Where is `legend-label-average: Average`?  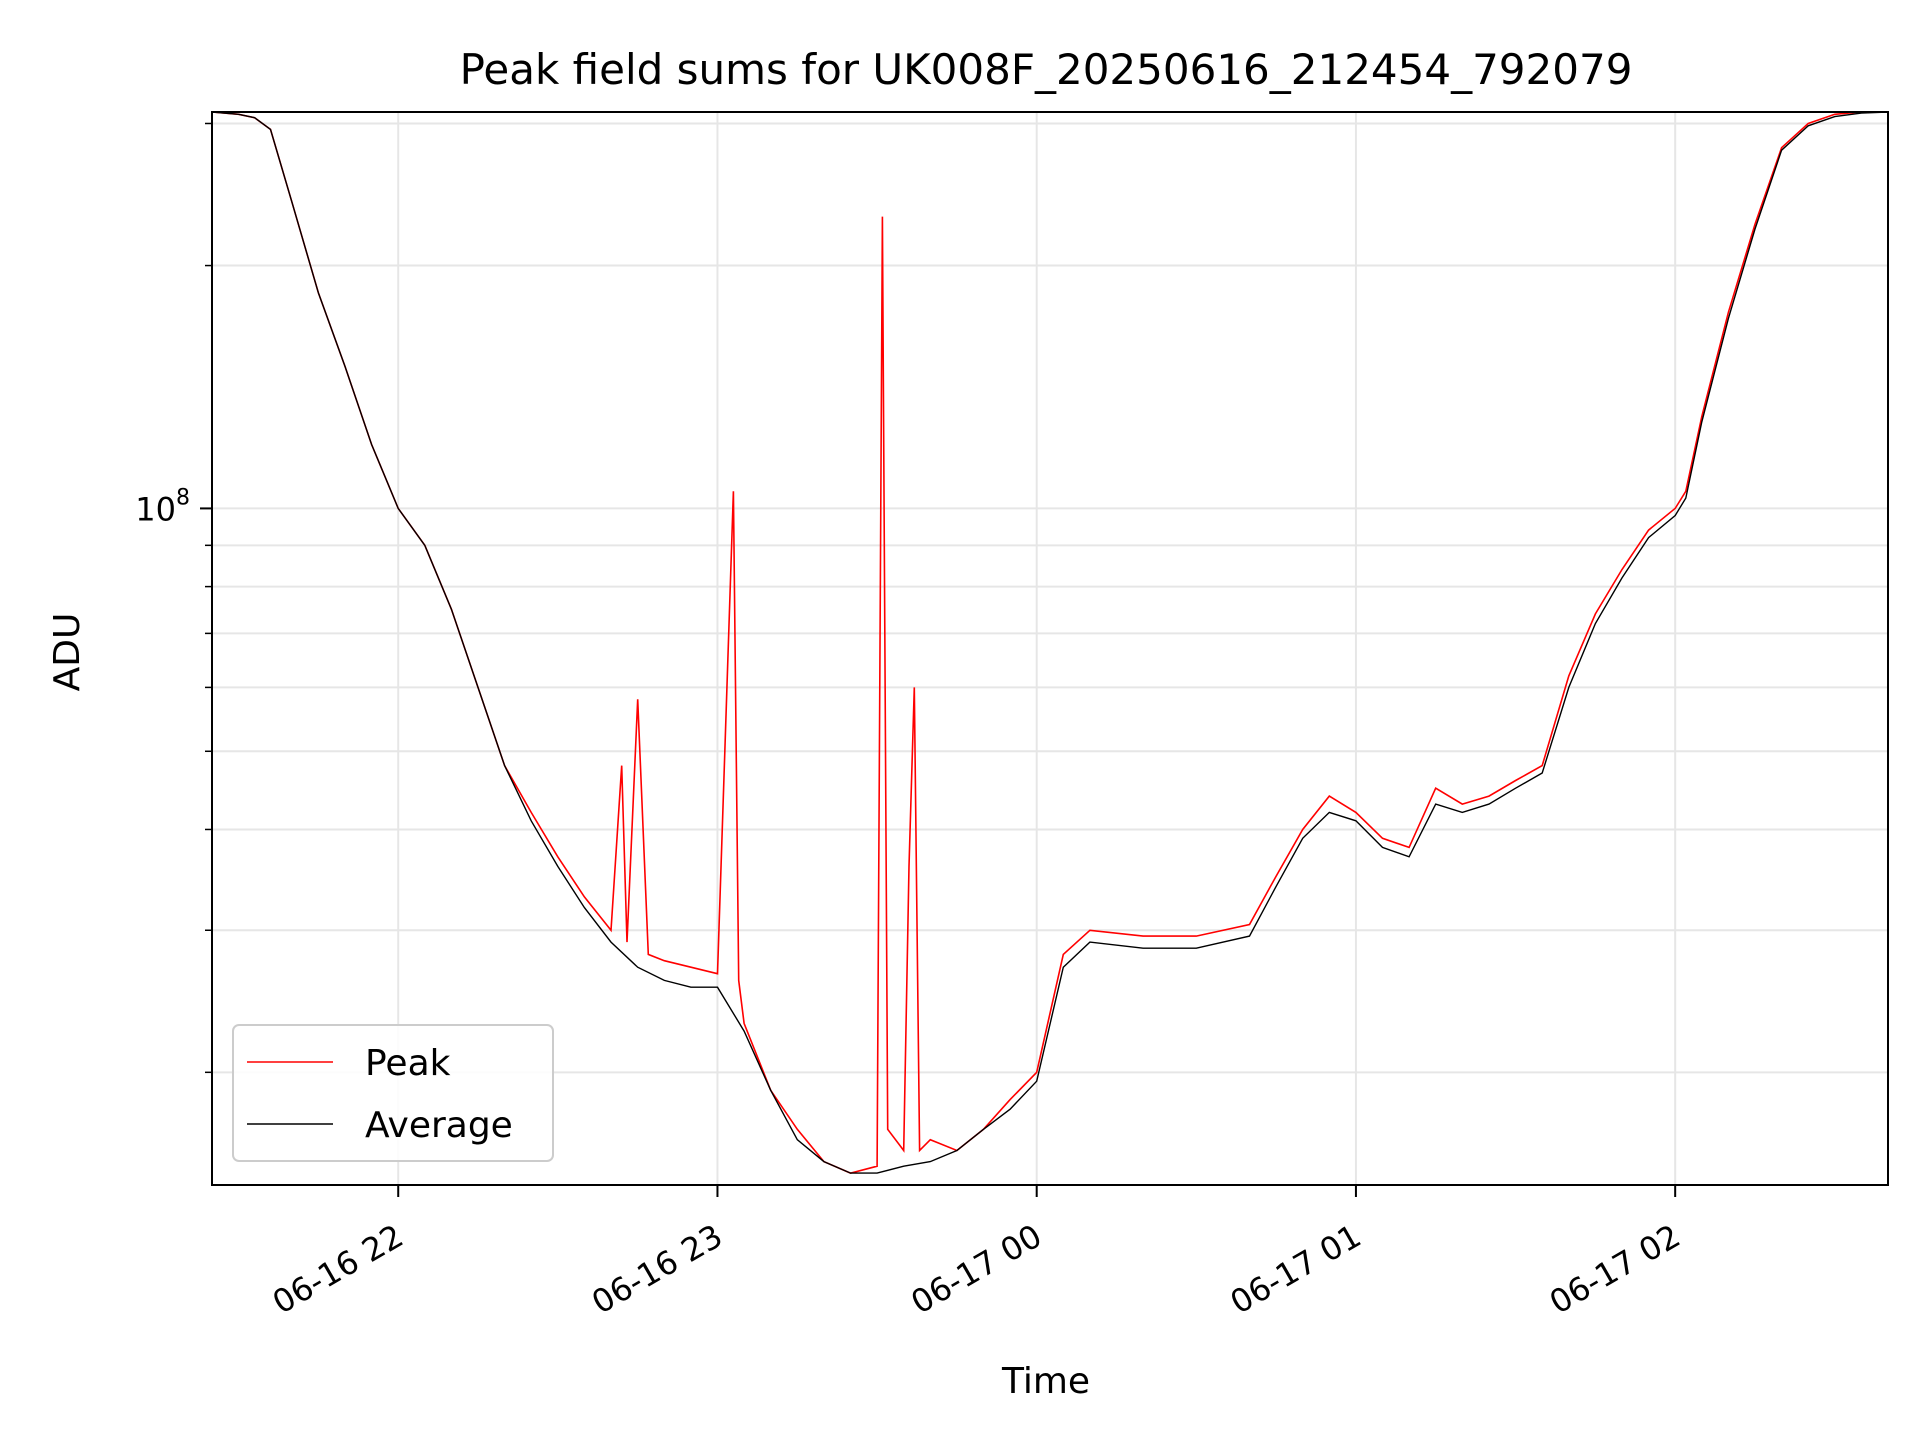 legend-label-average: Average is located at coordinates (439, 1125).